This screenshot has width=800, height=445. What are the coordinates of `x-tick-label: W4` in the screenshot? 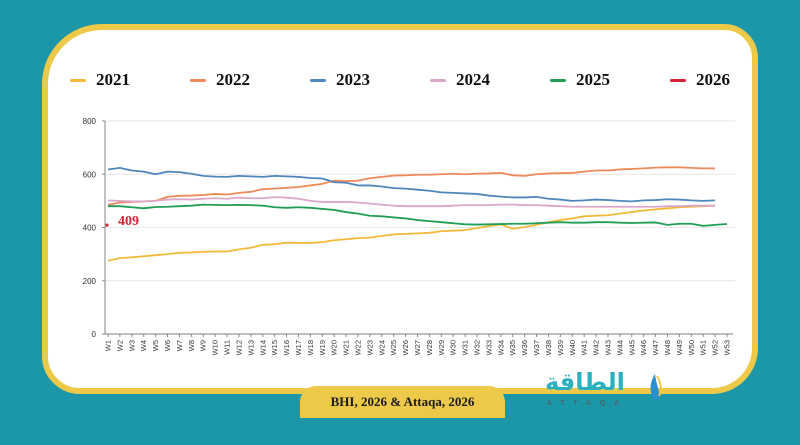 It's located at (143, 345).